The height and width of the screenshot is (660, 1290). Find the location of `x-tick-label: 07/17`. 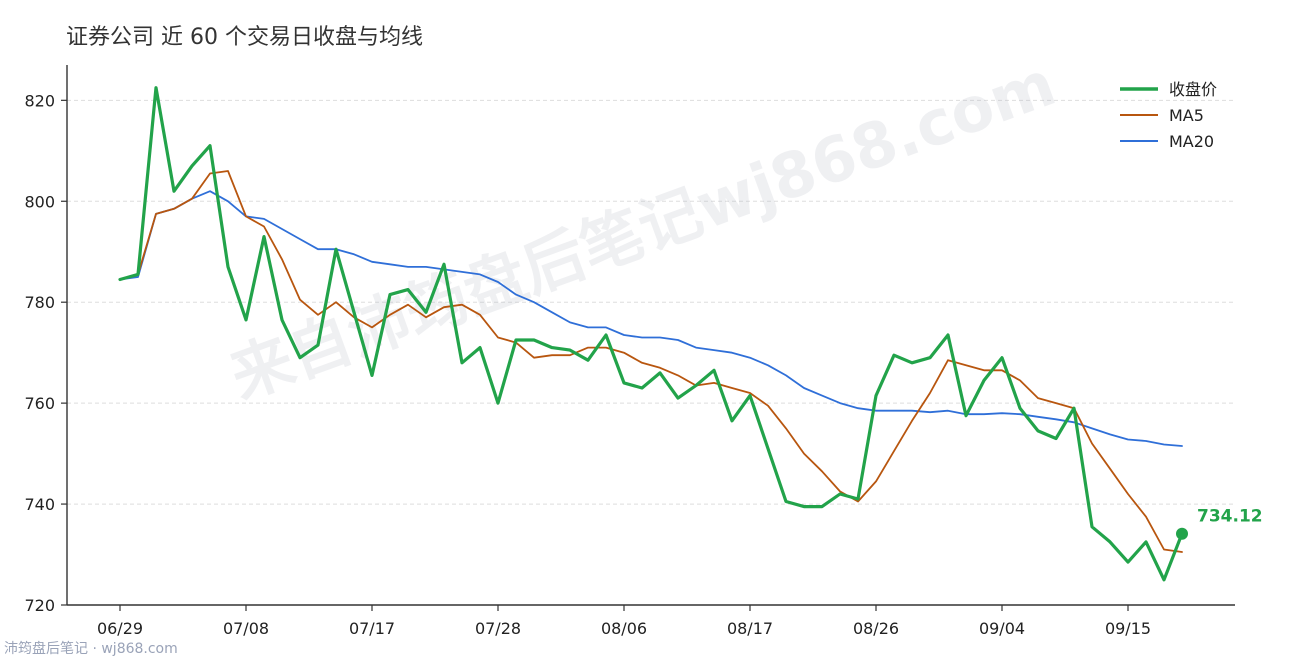

x-tick-label: 07/17 is located at coordinates (372, 628).